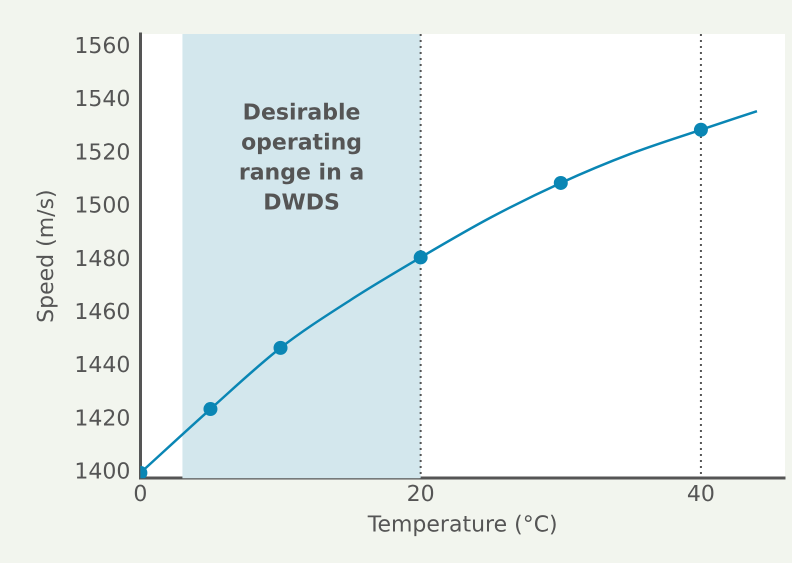 Image resolution: width=792 pixels, height=563 pixels. I want to click on y-tick-label: 1480, so click(102, 259).